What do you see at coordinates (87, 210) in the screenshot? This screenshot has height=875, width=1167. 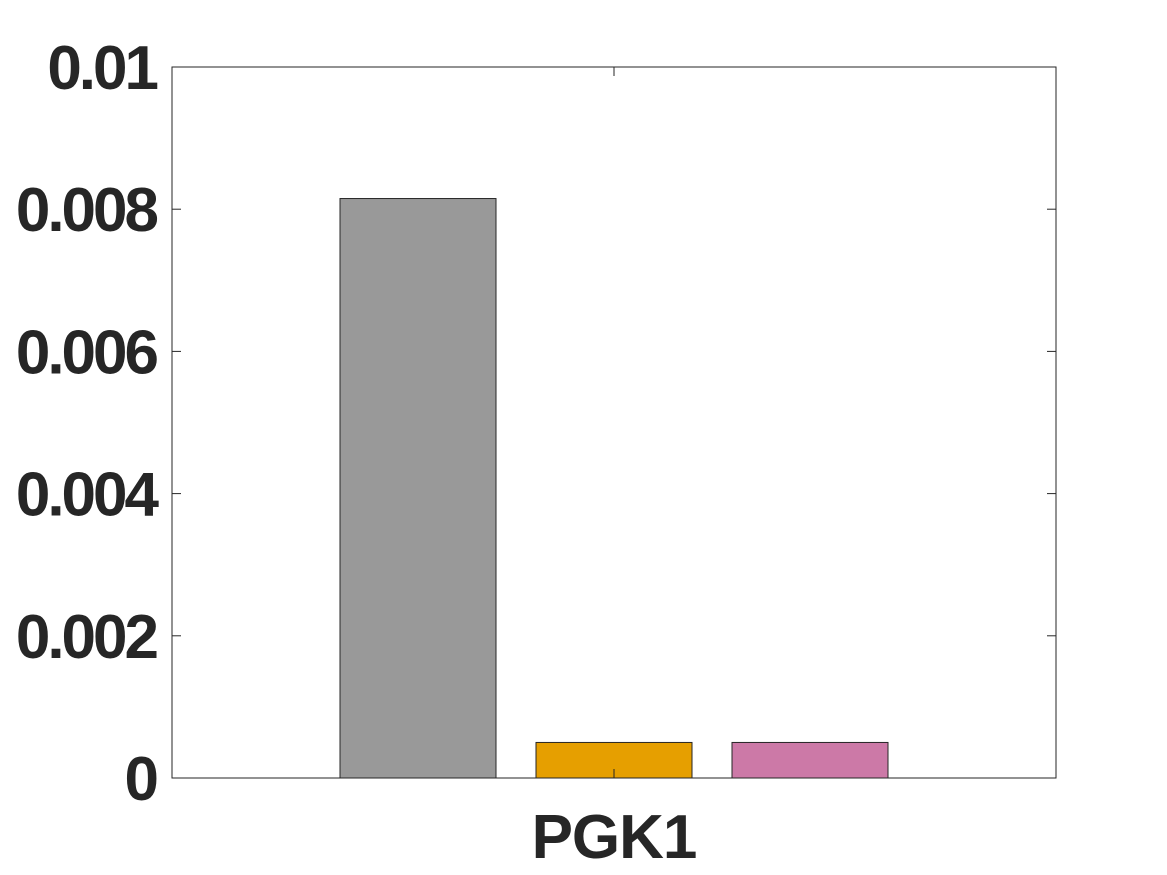 I see `y-tick-label-4: 0.008` at bounding box center [87, 210].